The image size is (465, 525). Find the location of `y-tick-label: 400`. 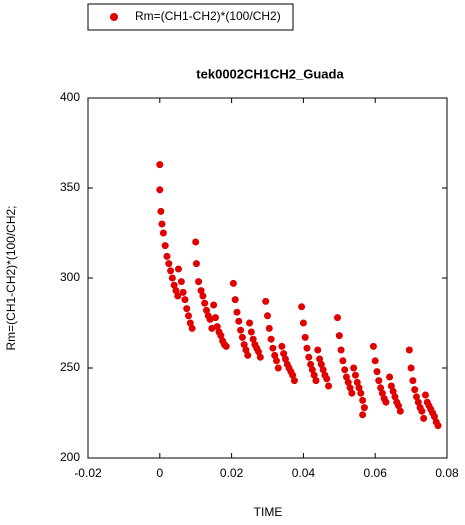

y-tick-label: 400 is located at coordinates (70, 97).